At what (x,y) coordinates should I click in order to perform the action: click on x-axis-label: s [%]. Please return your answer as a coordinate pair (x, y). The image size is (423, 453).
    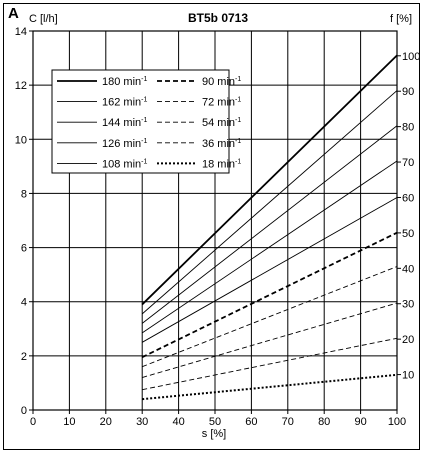
    Looking at the image, I should click on (214, 434).